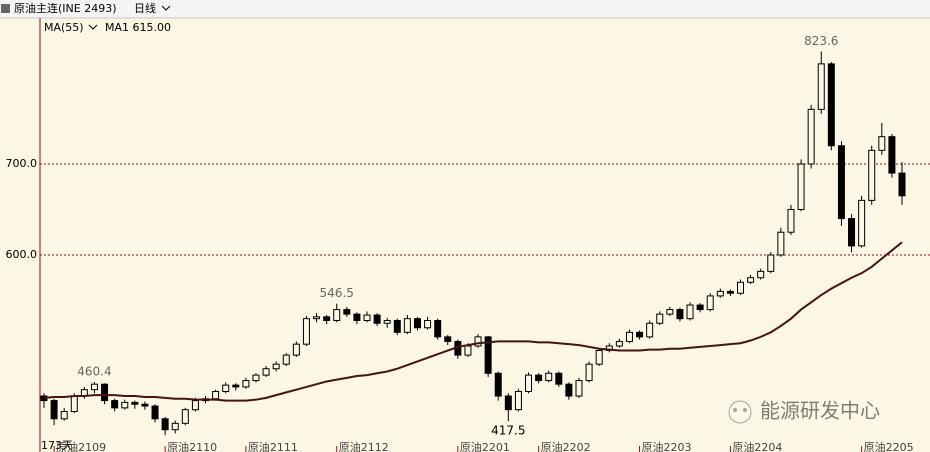 The width and height of the screenshot is (930, 452). Describe the element at coordinates (485, 446) in the screenshot. I see `x-tick-label: 原油2201` at that location.